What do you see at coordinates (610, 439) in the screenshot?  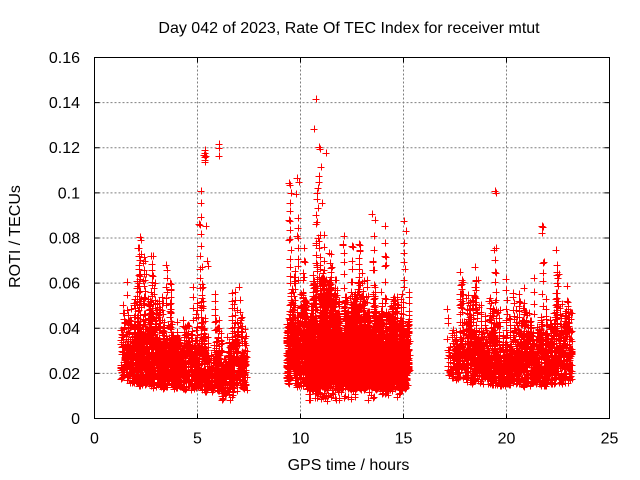 I see `svg-text: 25` at bounding box center [610, 439].